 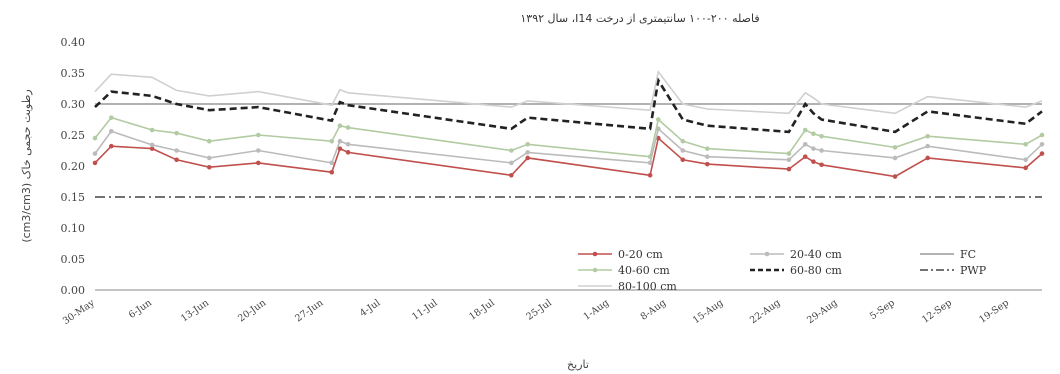 I want to click on legend-label-2: FC, so click(x=968, y=254).